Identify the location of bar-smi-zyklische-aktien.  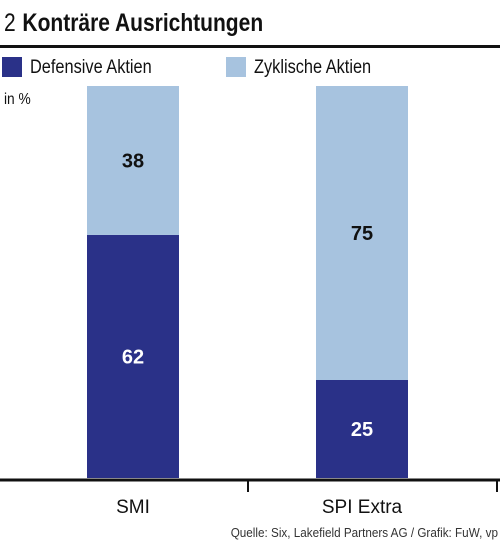
(133, 160).